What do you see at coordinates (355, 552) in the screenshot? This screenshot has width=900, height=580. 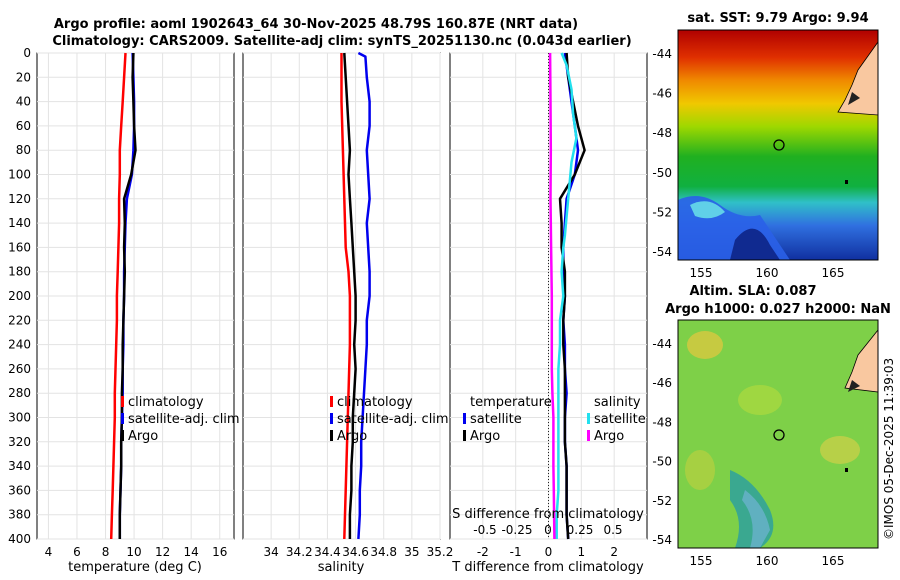 I see `x-tick-label: 34.6` at bounding box center [355, 552].